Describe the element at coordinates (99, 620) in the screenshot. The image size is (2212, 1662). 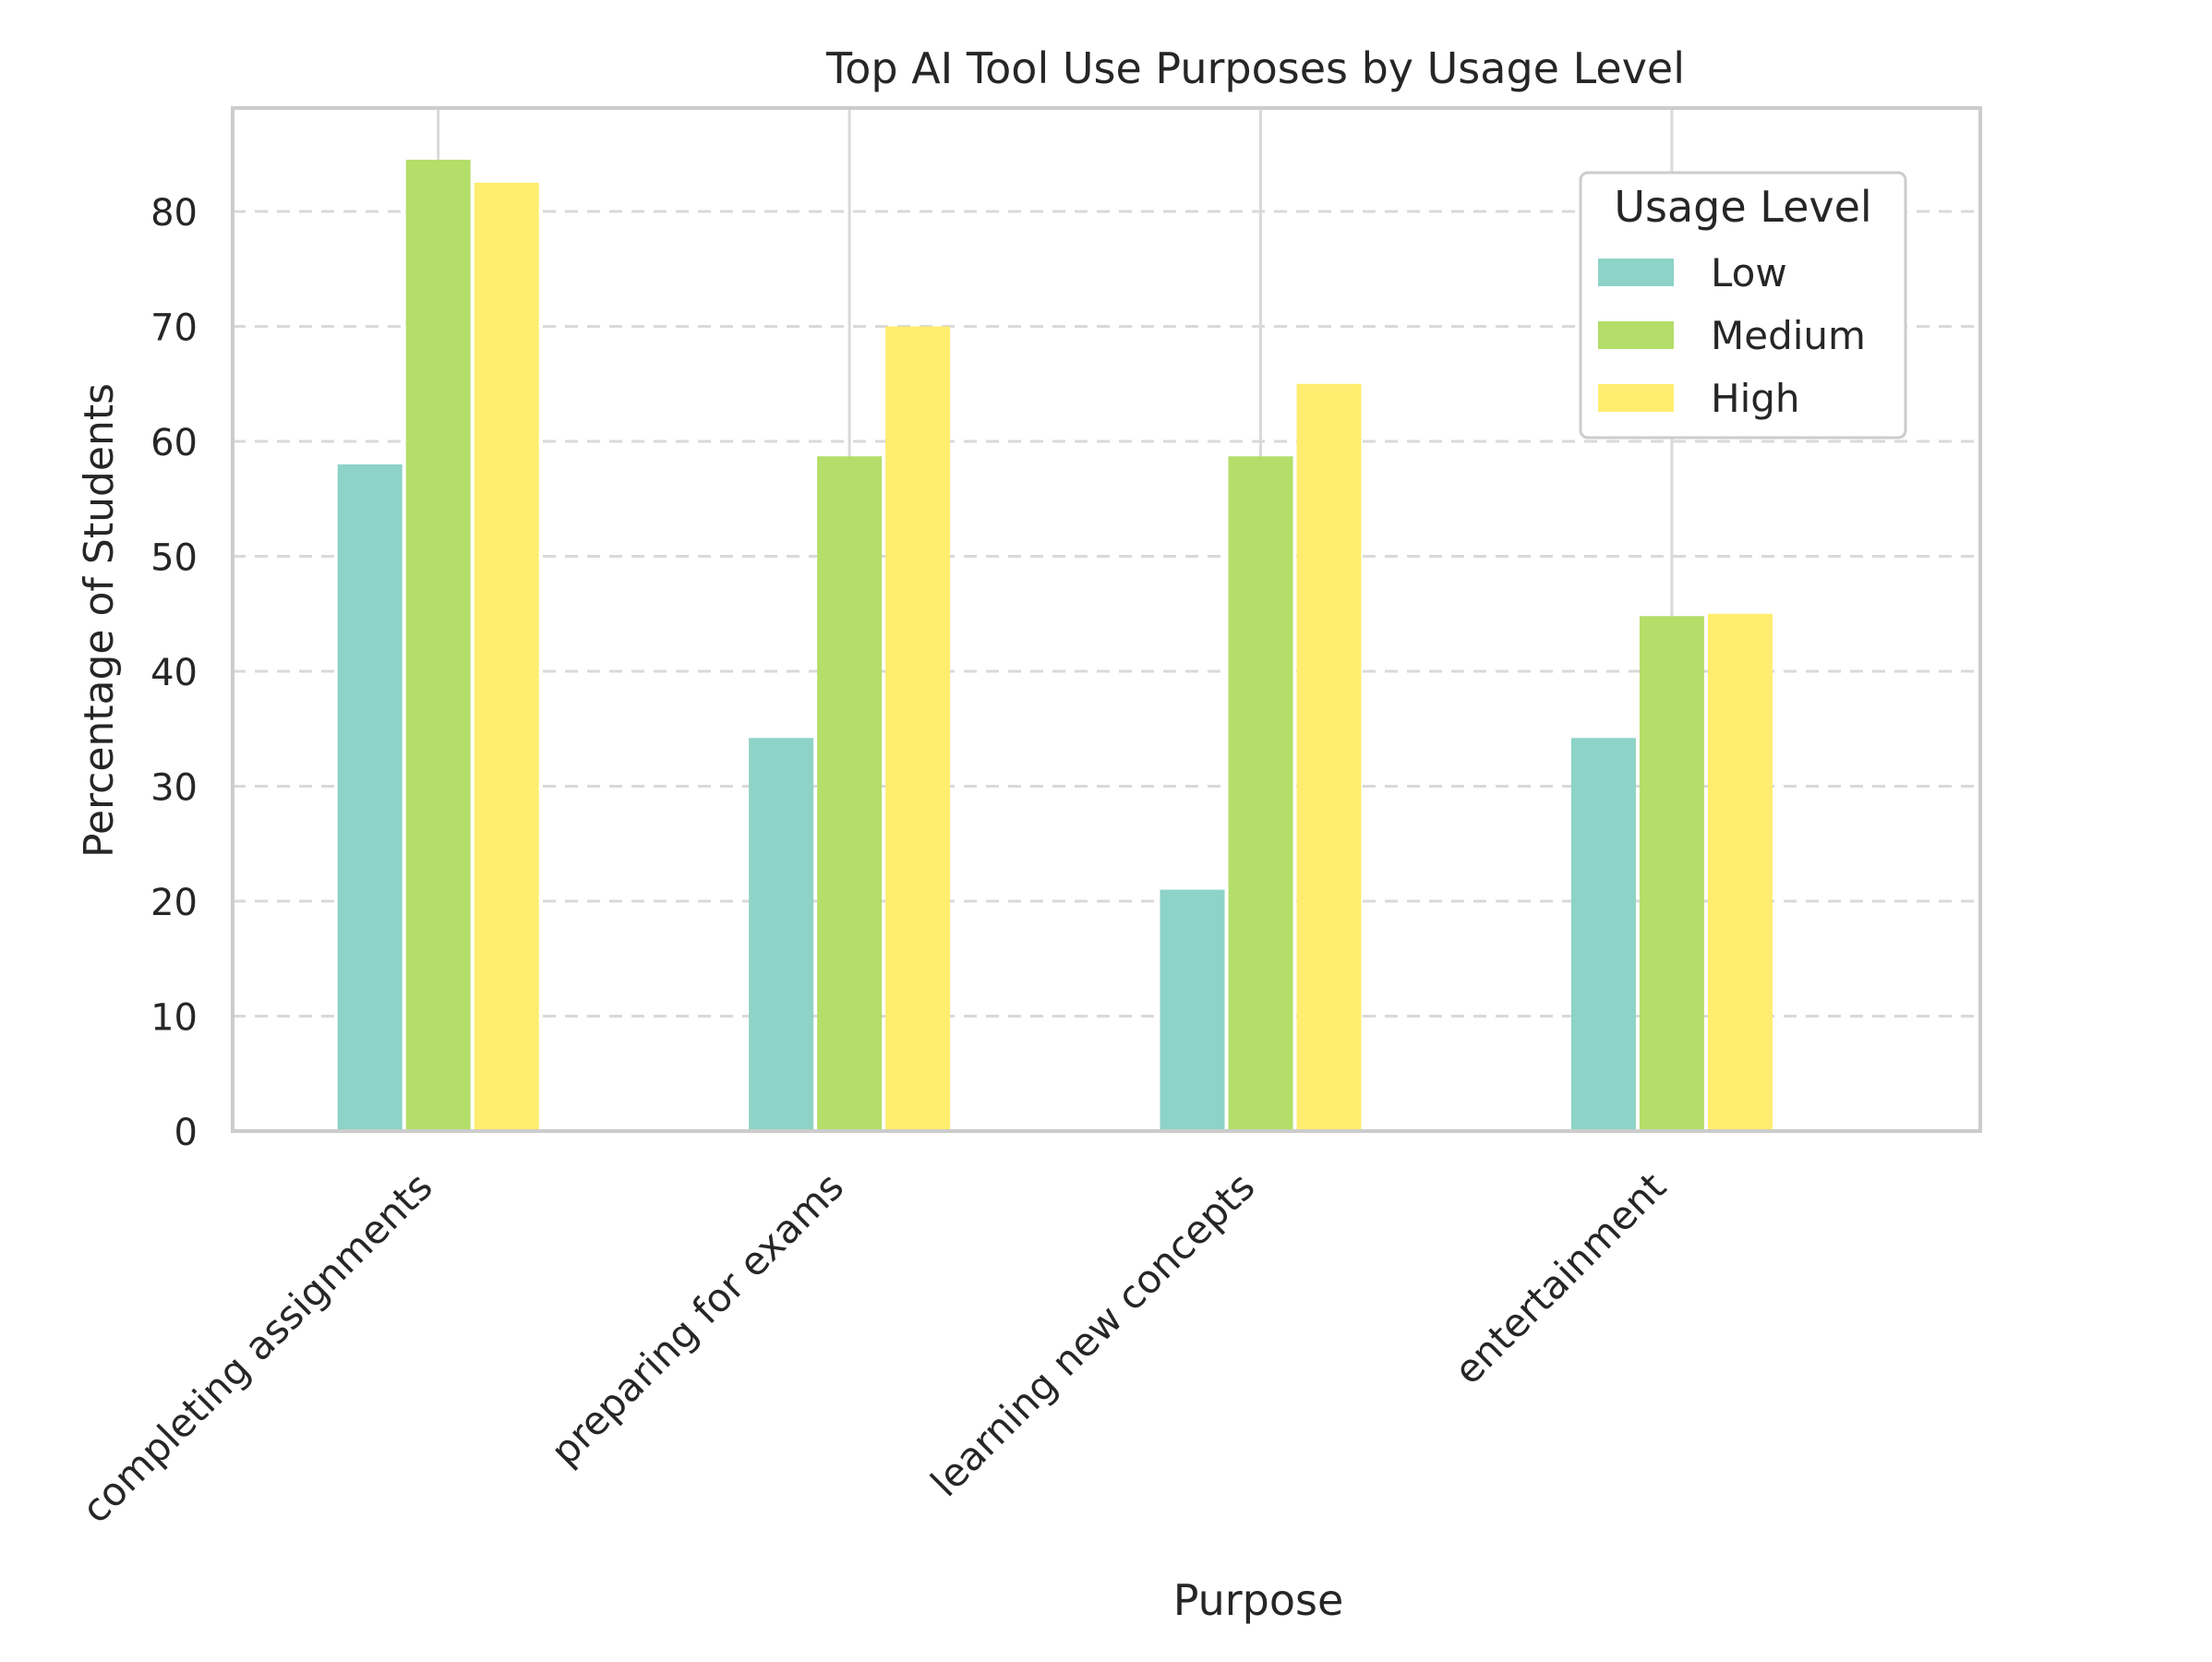
I see `y-axis-label: Percentage of Students` at that location.